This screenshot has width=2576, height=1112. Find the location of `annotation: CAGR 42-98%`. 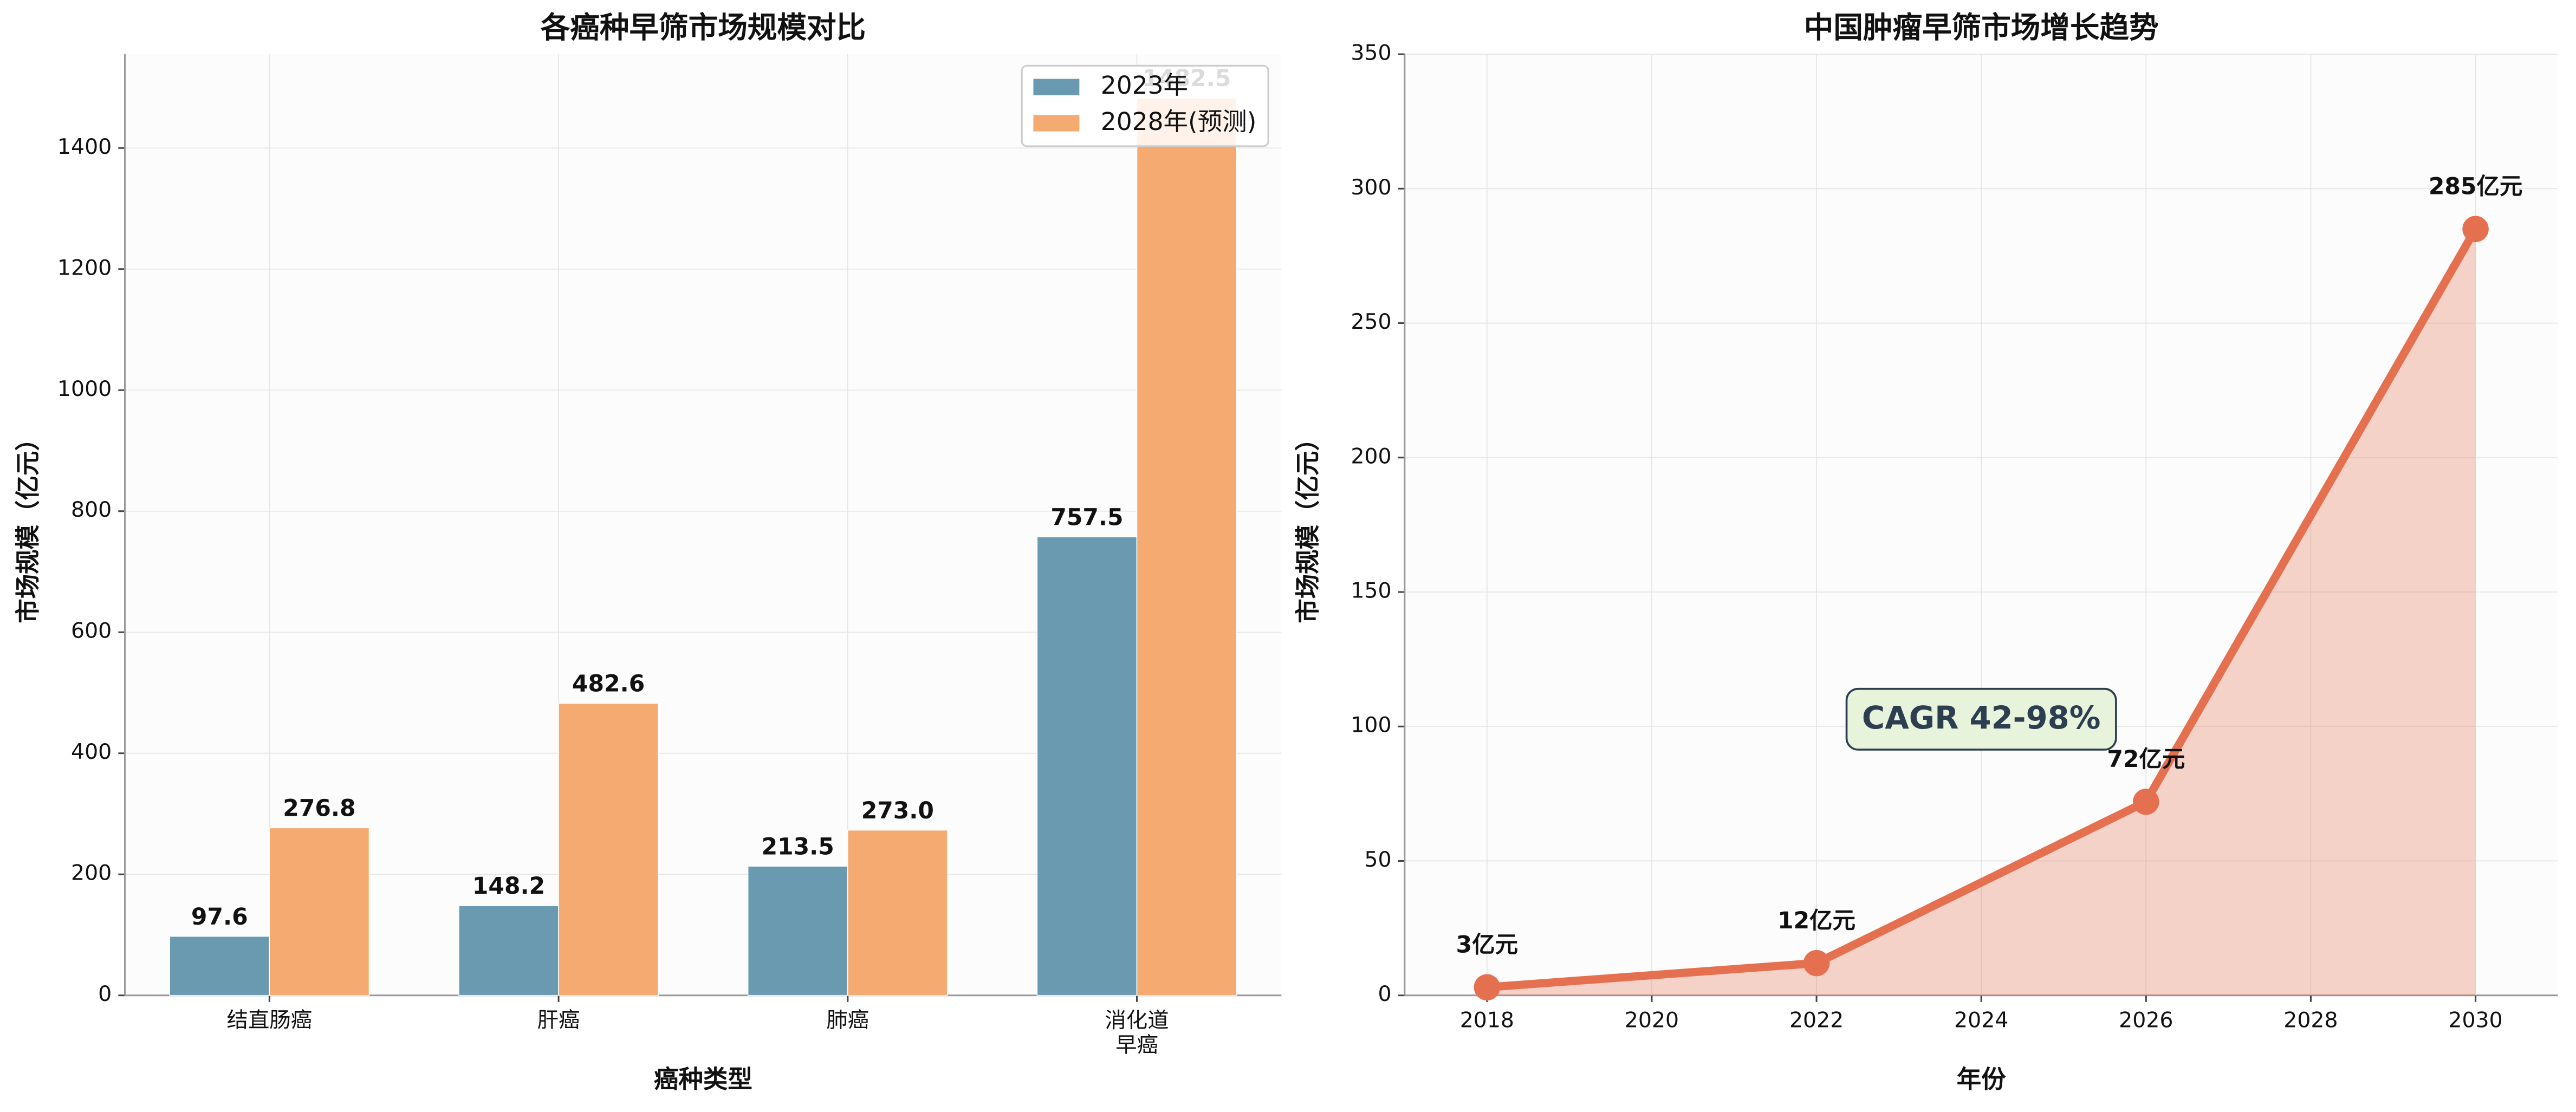

annotation: CAGR 42-98% is located at coordinates (1982, 718).